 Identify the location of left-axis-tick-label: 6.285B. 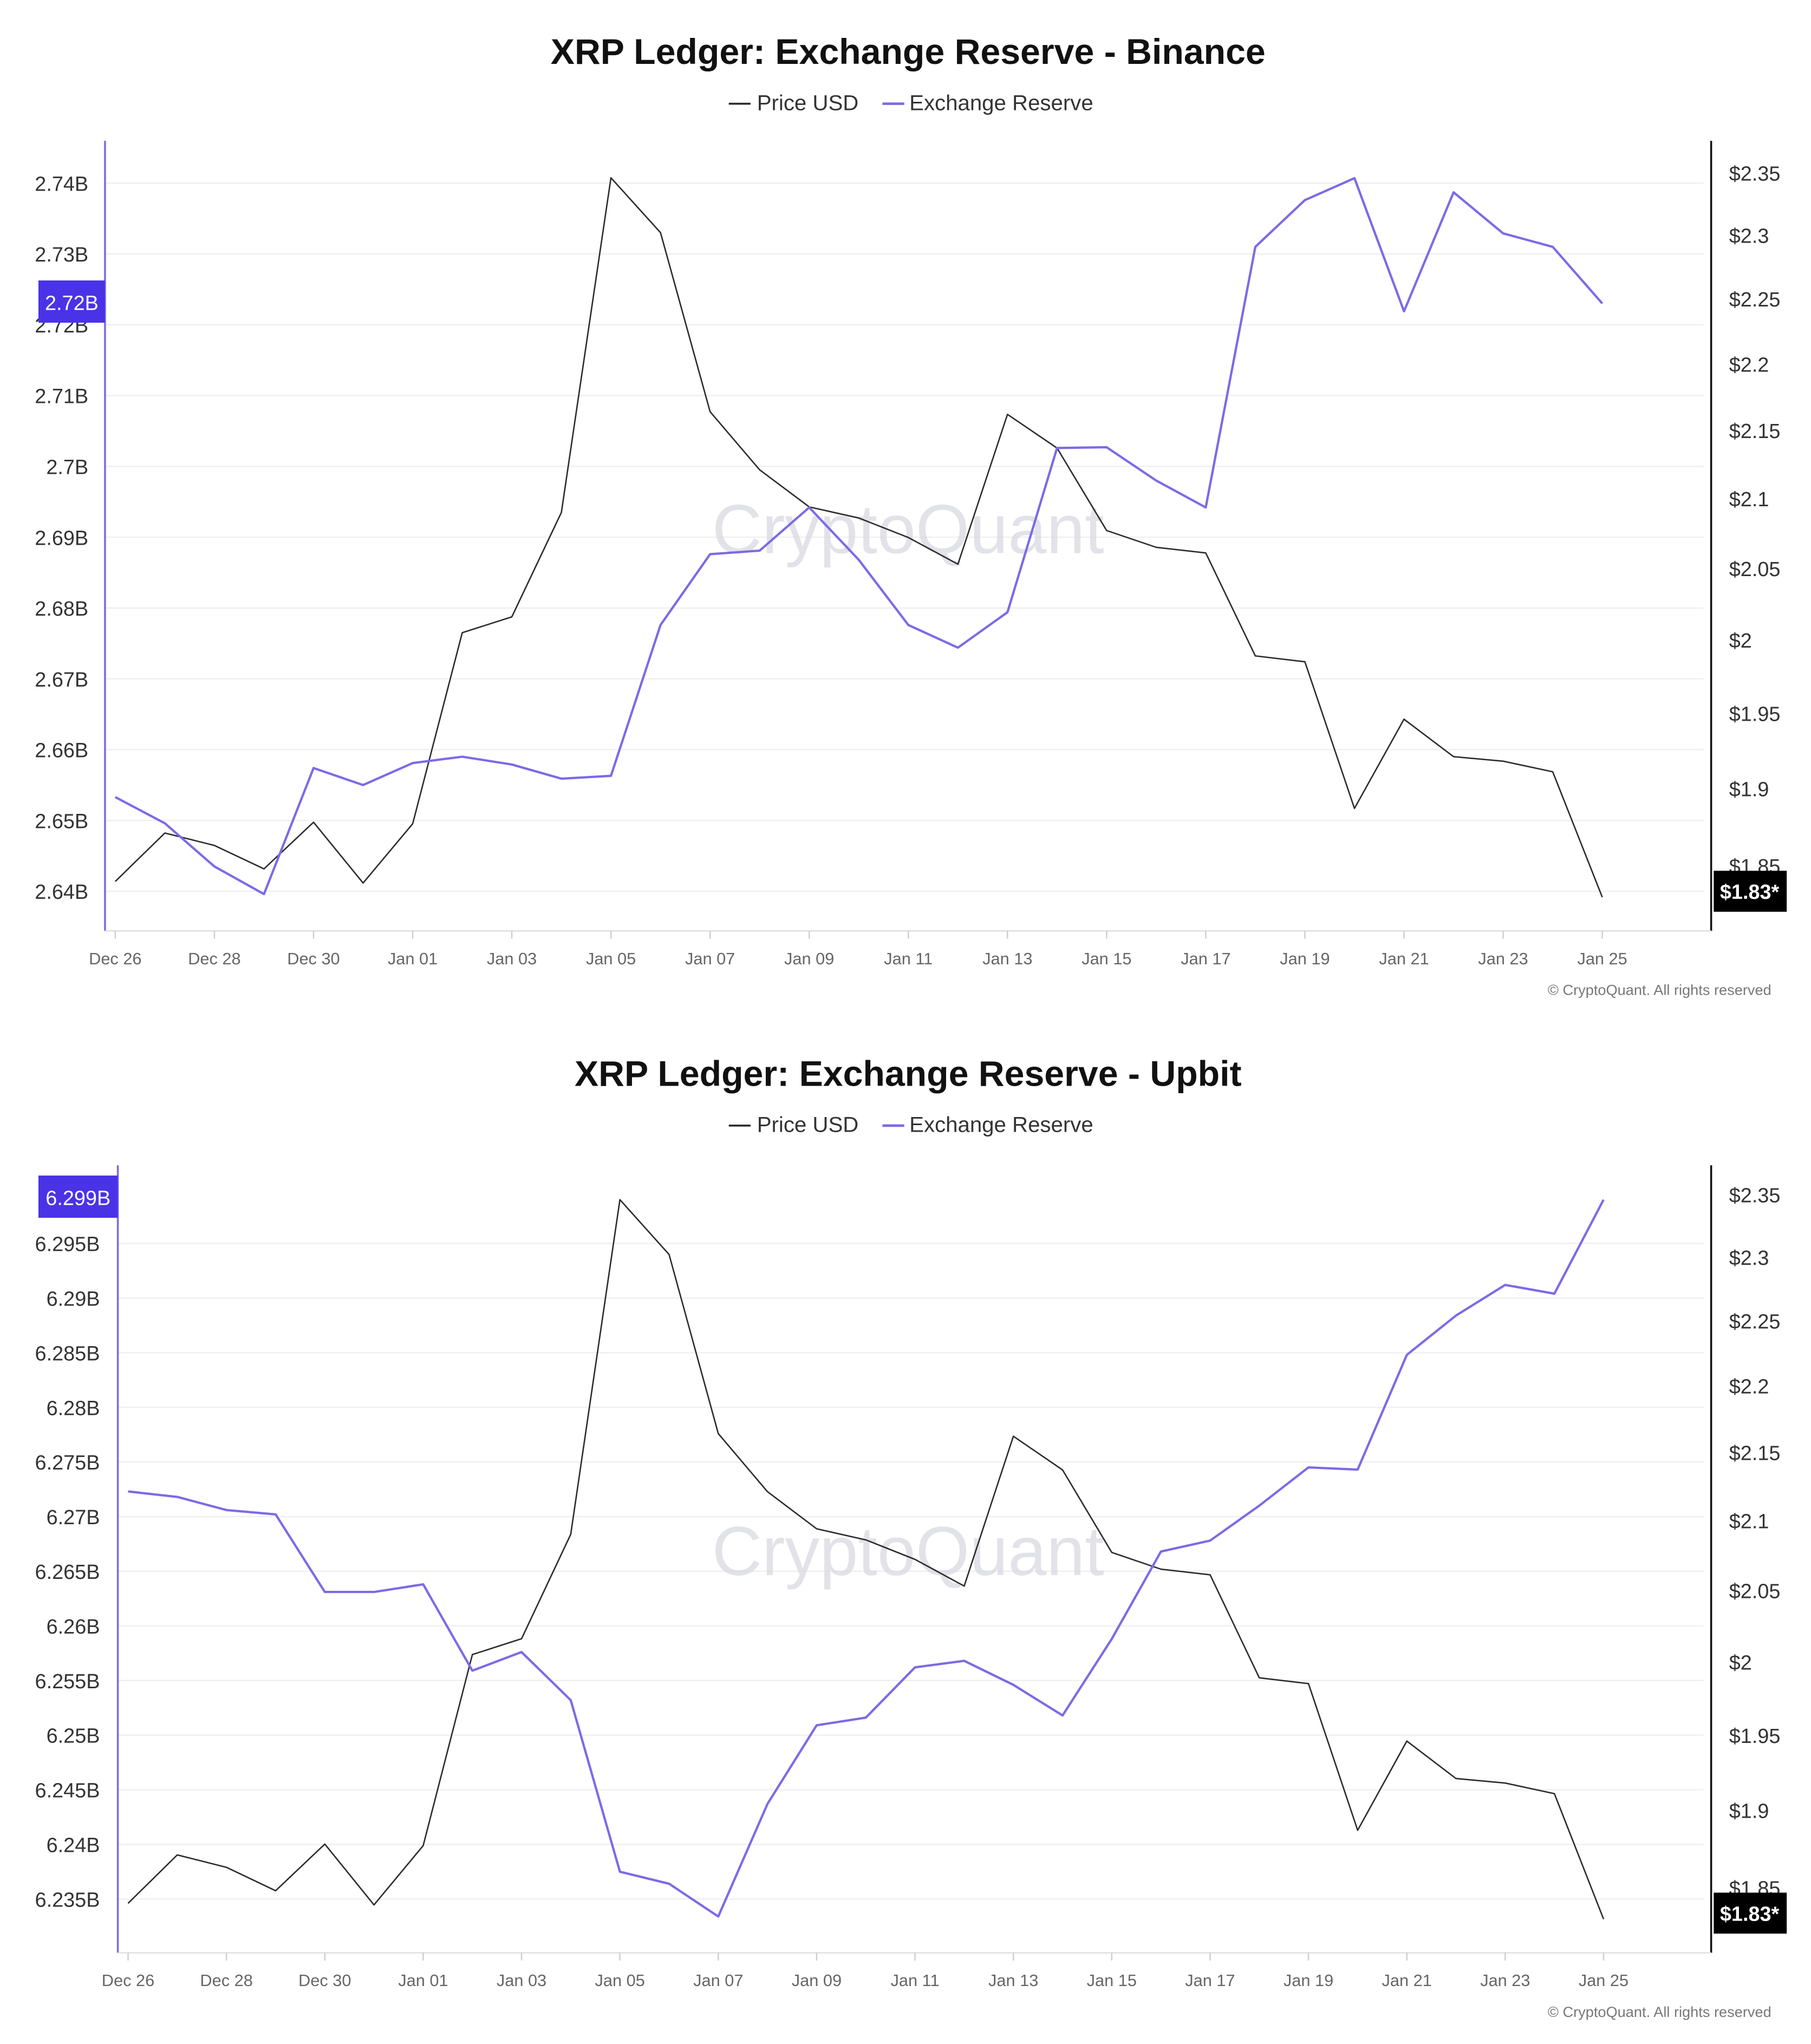
(67, 1353).